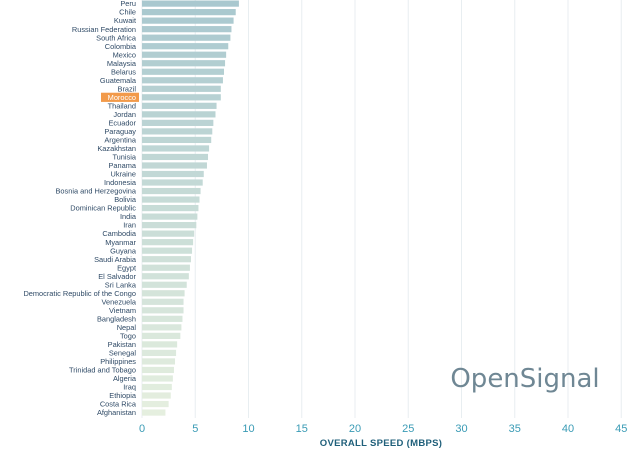 Image resolution: width=640 pixels, height=455 pixels. Describe the element at coordinates (123, 71) in the screenshot. I see `category-label: Belarus` at that location.